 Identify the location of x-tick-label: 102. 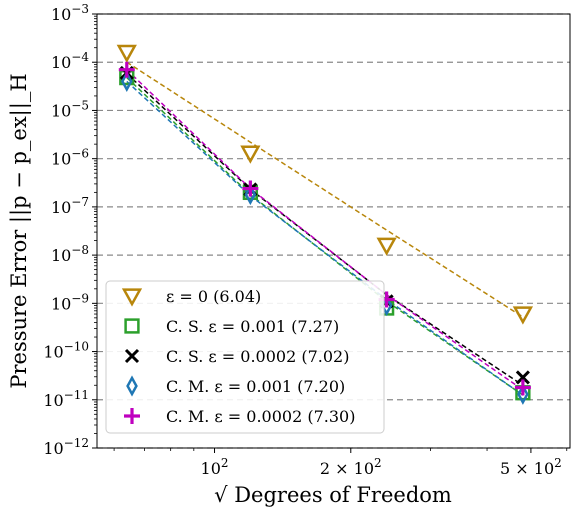
(215, 467).